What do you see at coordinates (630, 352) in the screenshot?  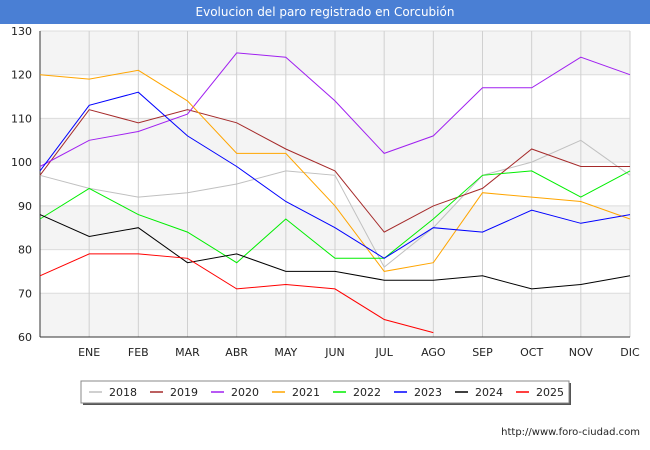 I see `x-tick-label: DIC` at bounding box center [630, 352].